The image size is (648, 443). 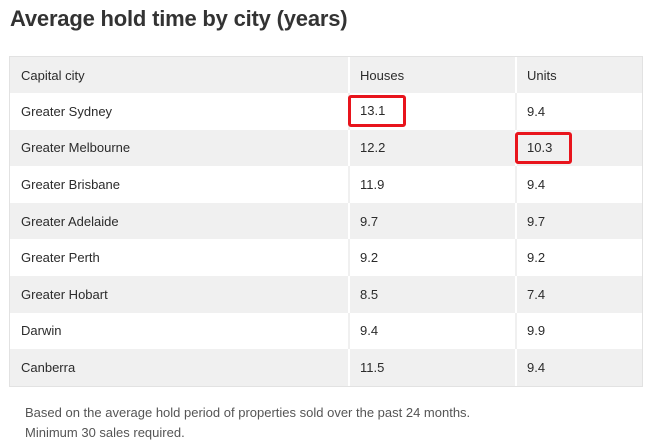 I want to click on houses-cell: 13.1, so click(x=432, y=111).